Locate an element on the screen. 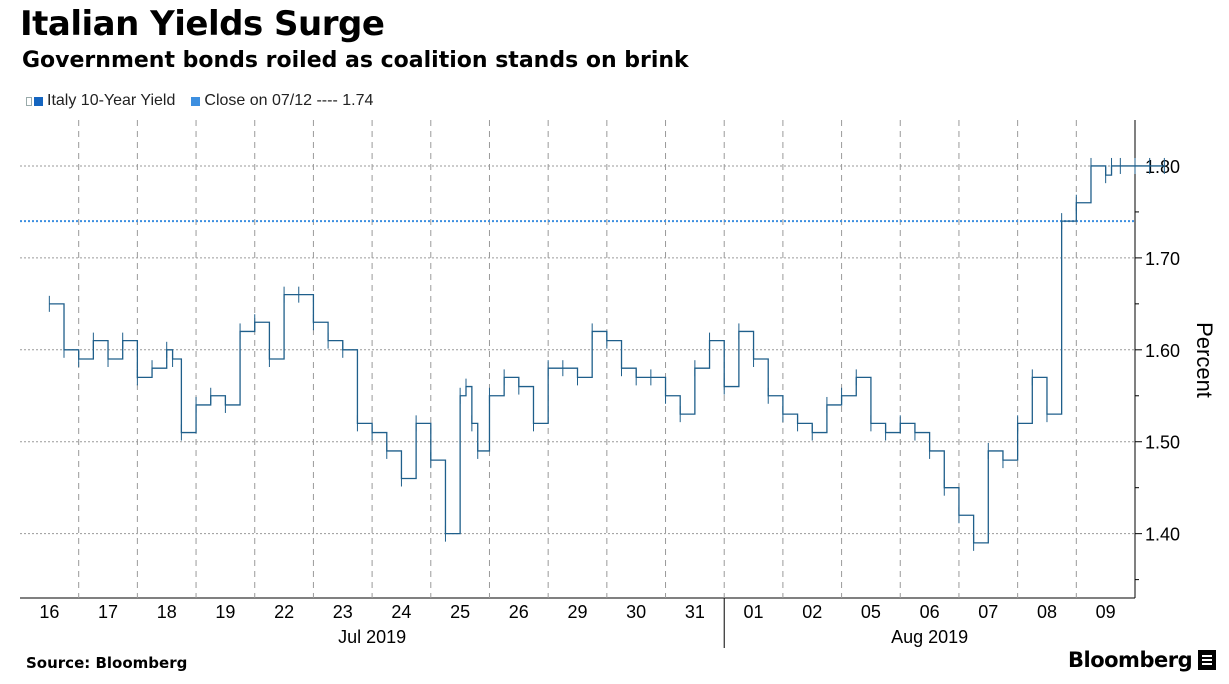  terminal-icon is located at coordinates (1207, 660).